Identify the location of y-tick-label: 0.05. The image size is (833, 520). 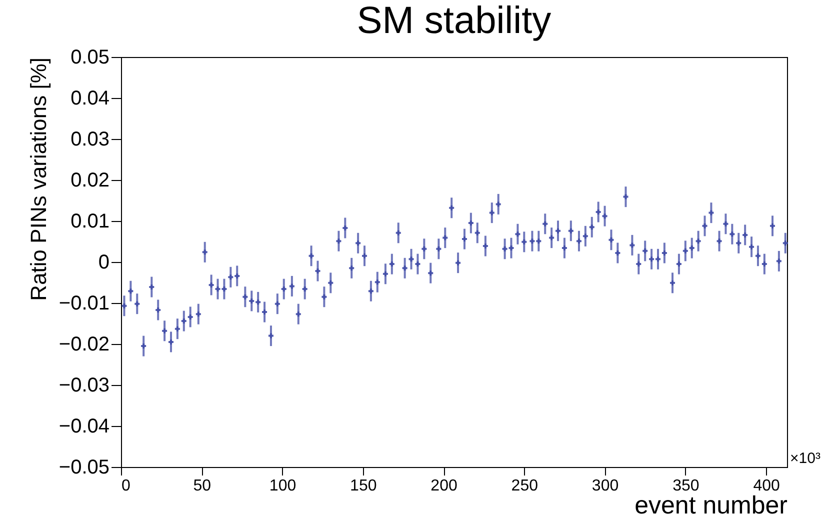
(90, 57).